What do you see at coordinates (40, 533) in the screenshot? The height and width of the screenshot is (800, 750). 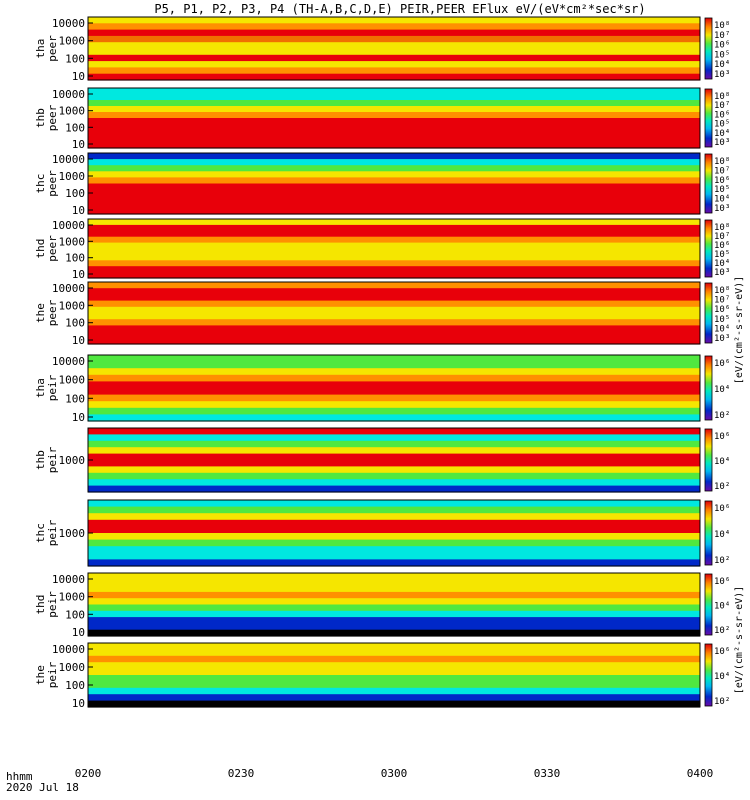 I see `y-axis-label: thc` at bounding box center [40, 533].